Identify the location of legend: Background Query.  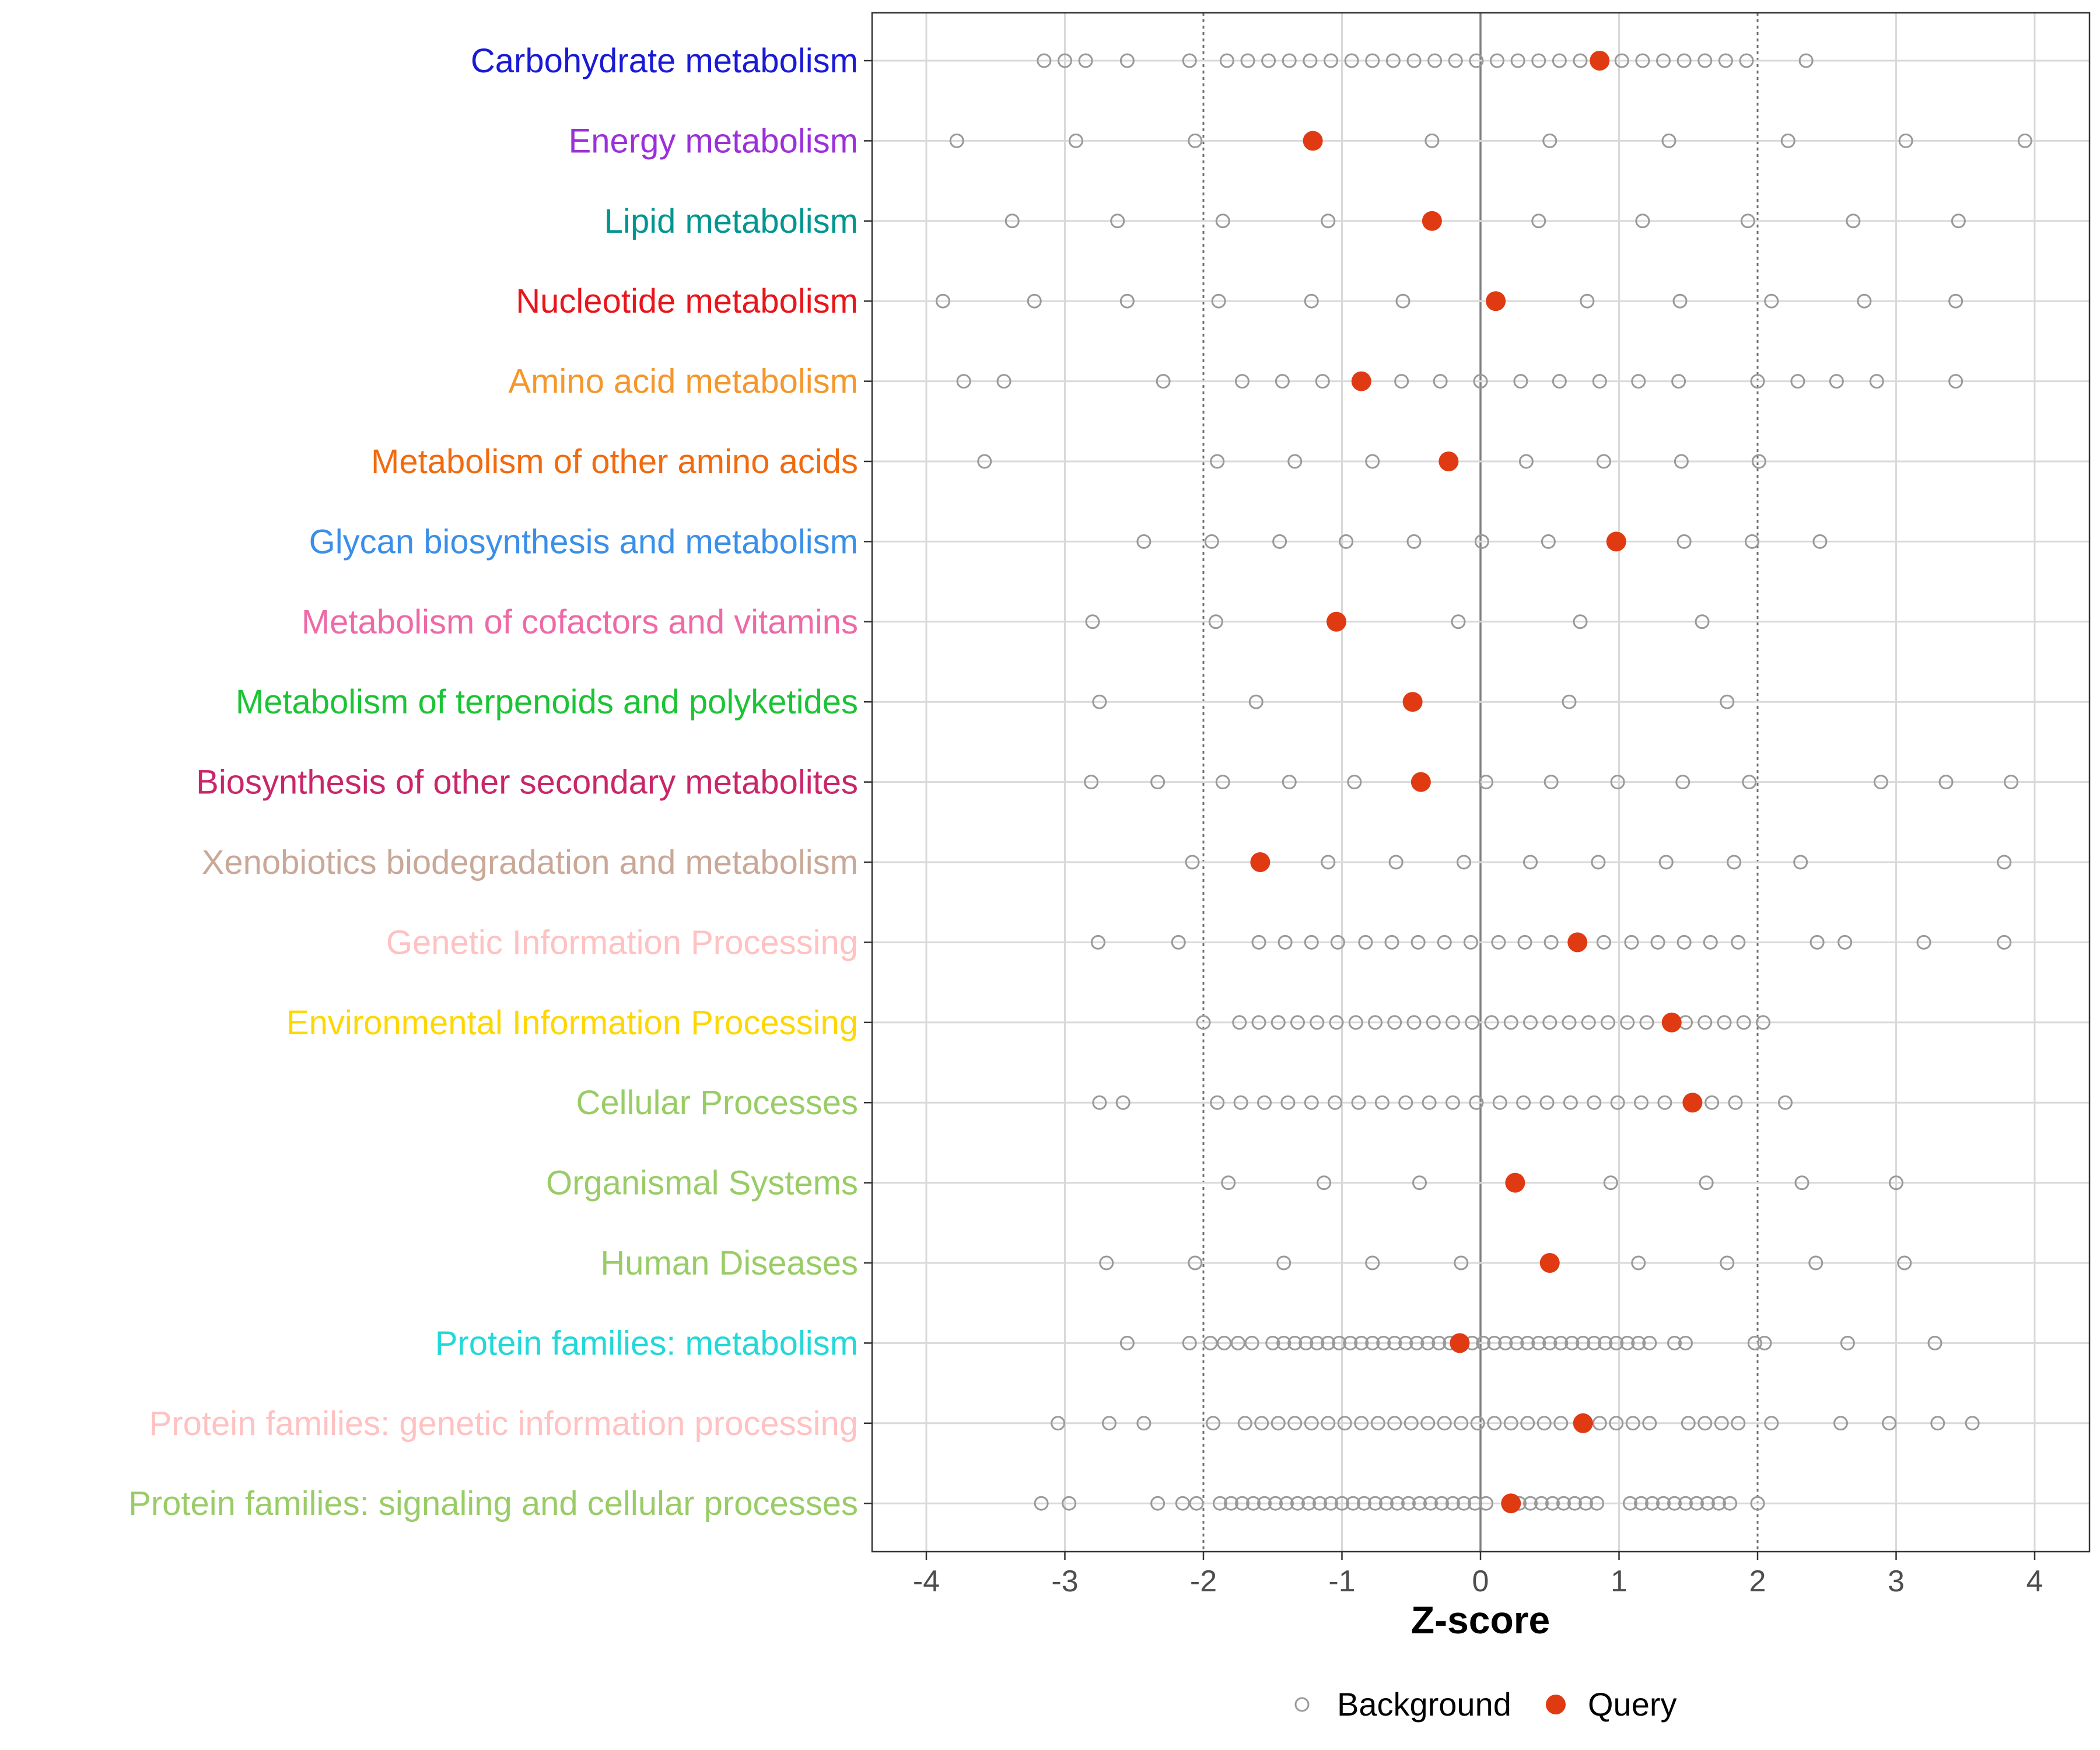
(1485, 1704).